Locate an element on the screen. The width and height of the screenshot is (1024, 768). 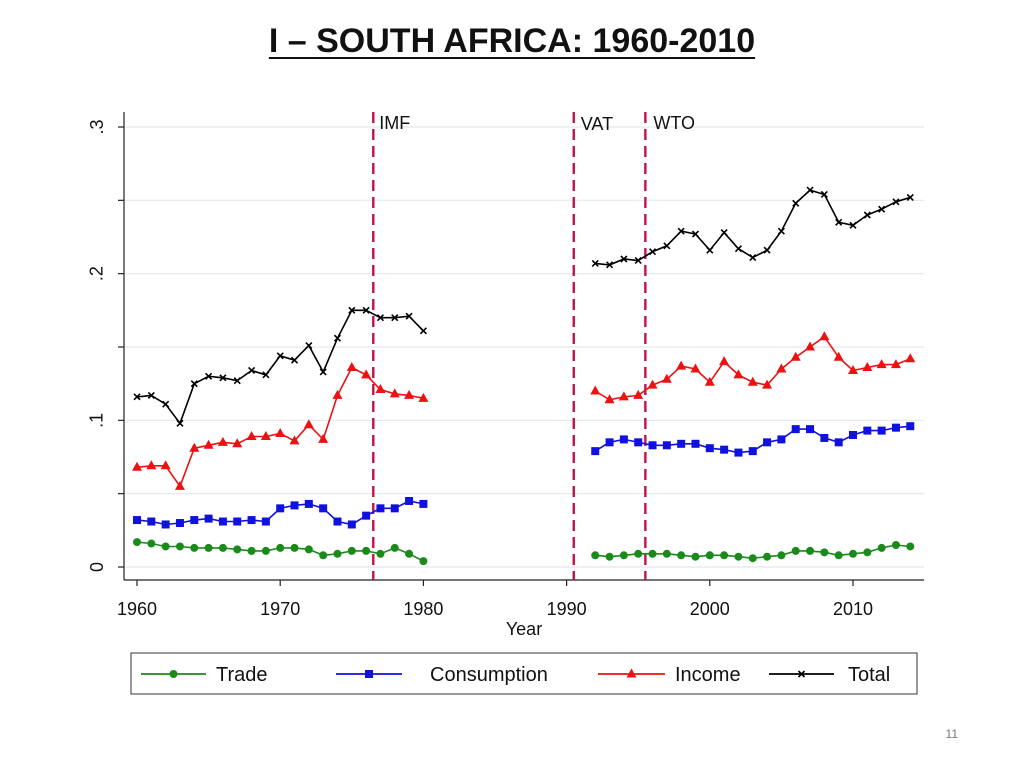
legend-label-income: Income is located at coordinates (708, 675).